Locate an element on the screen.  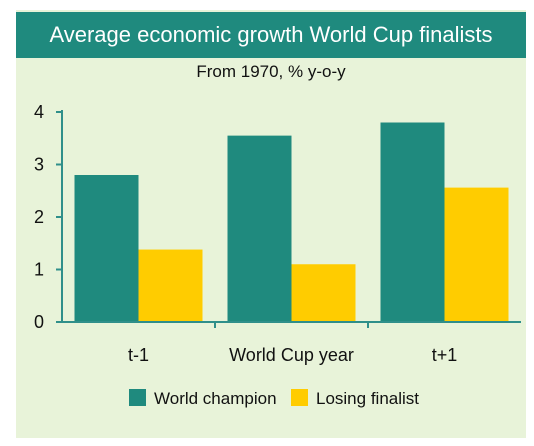
y-tick-label: 3 is located at coordinates (39, 165).